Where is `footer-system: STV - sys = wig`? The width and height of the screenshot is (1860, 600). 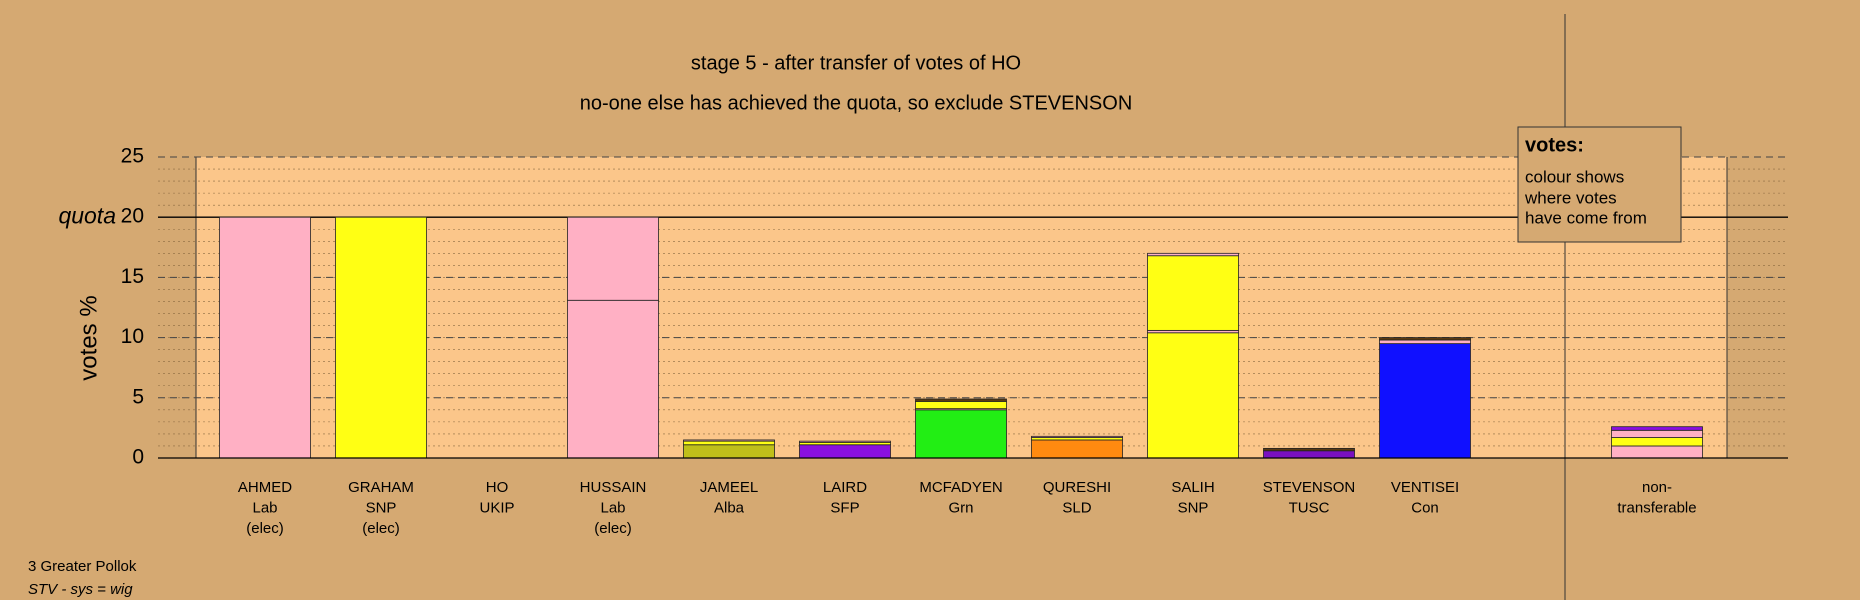
footer-system: STV - sys = wig is located at coordinates (80, 589).